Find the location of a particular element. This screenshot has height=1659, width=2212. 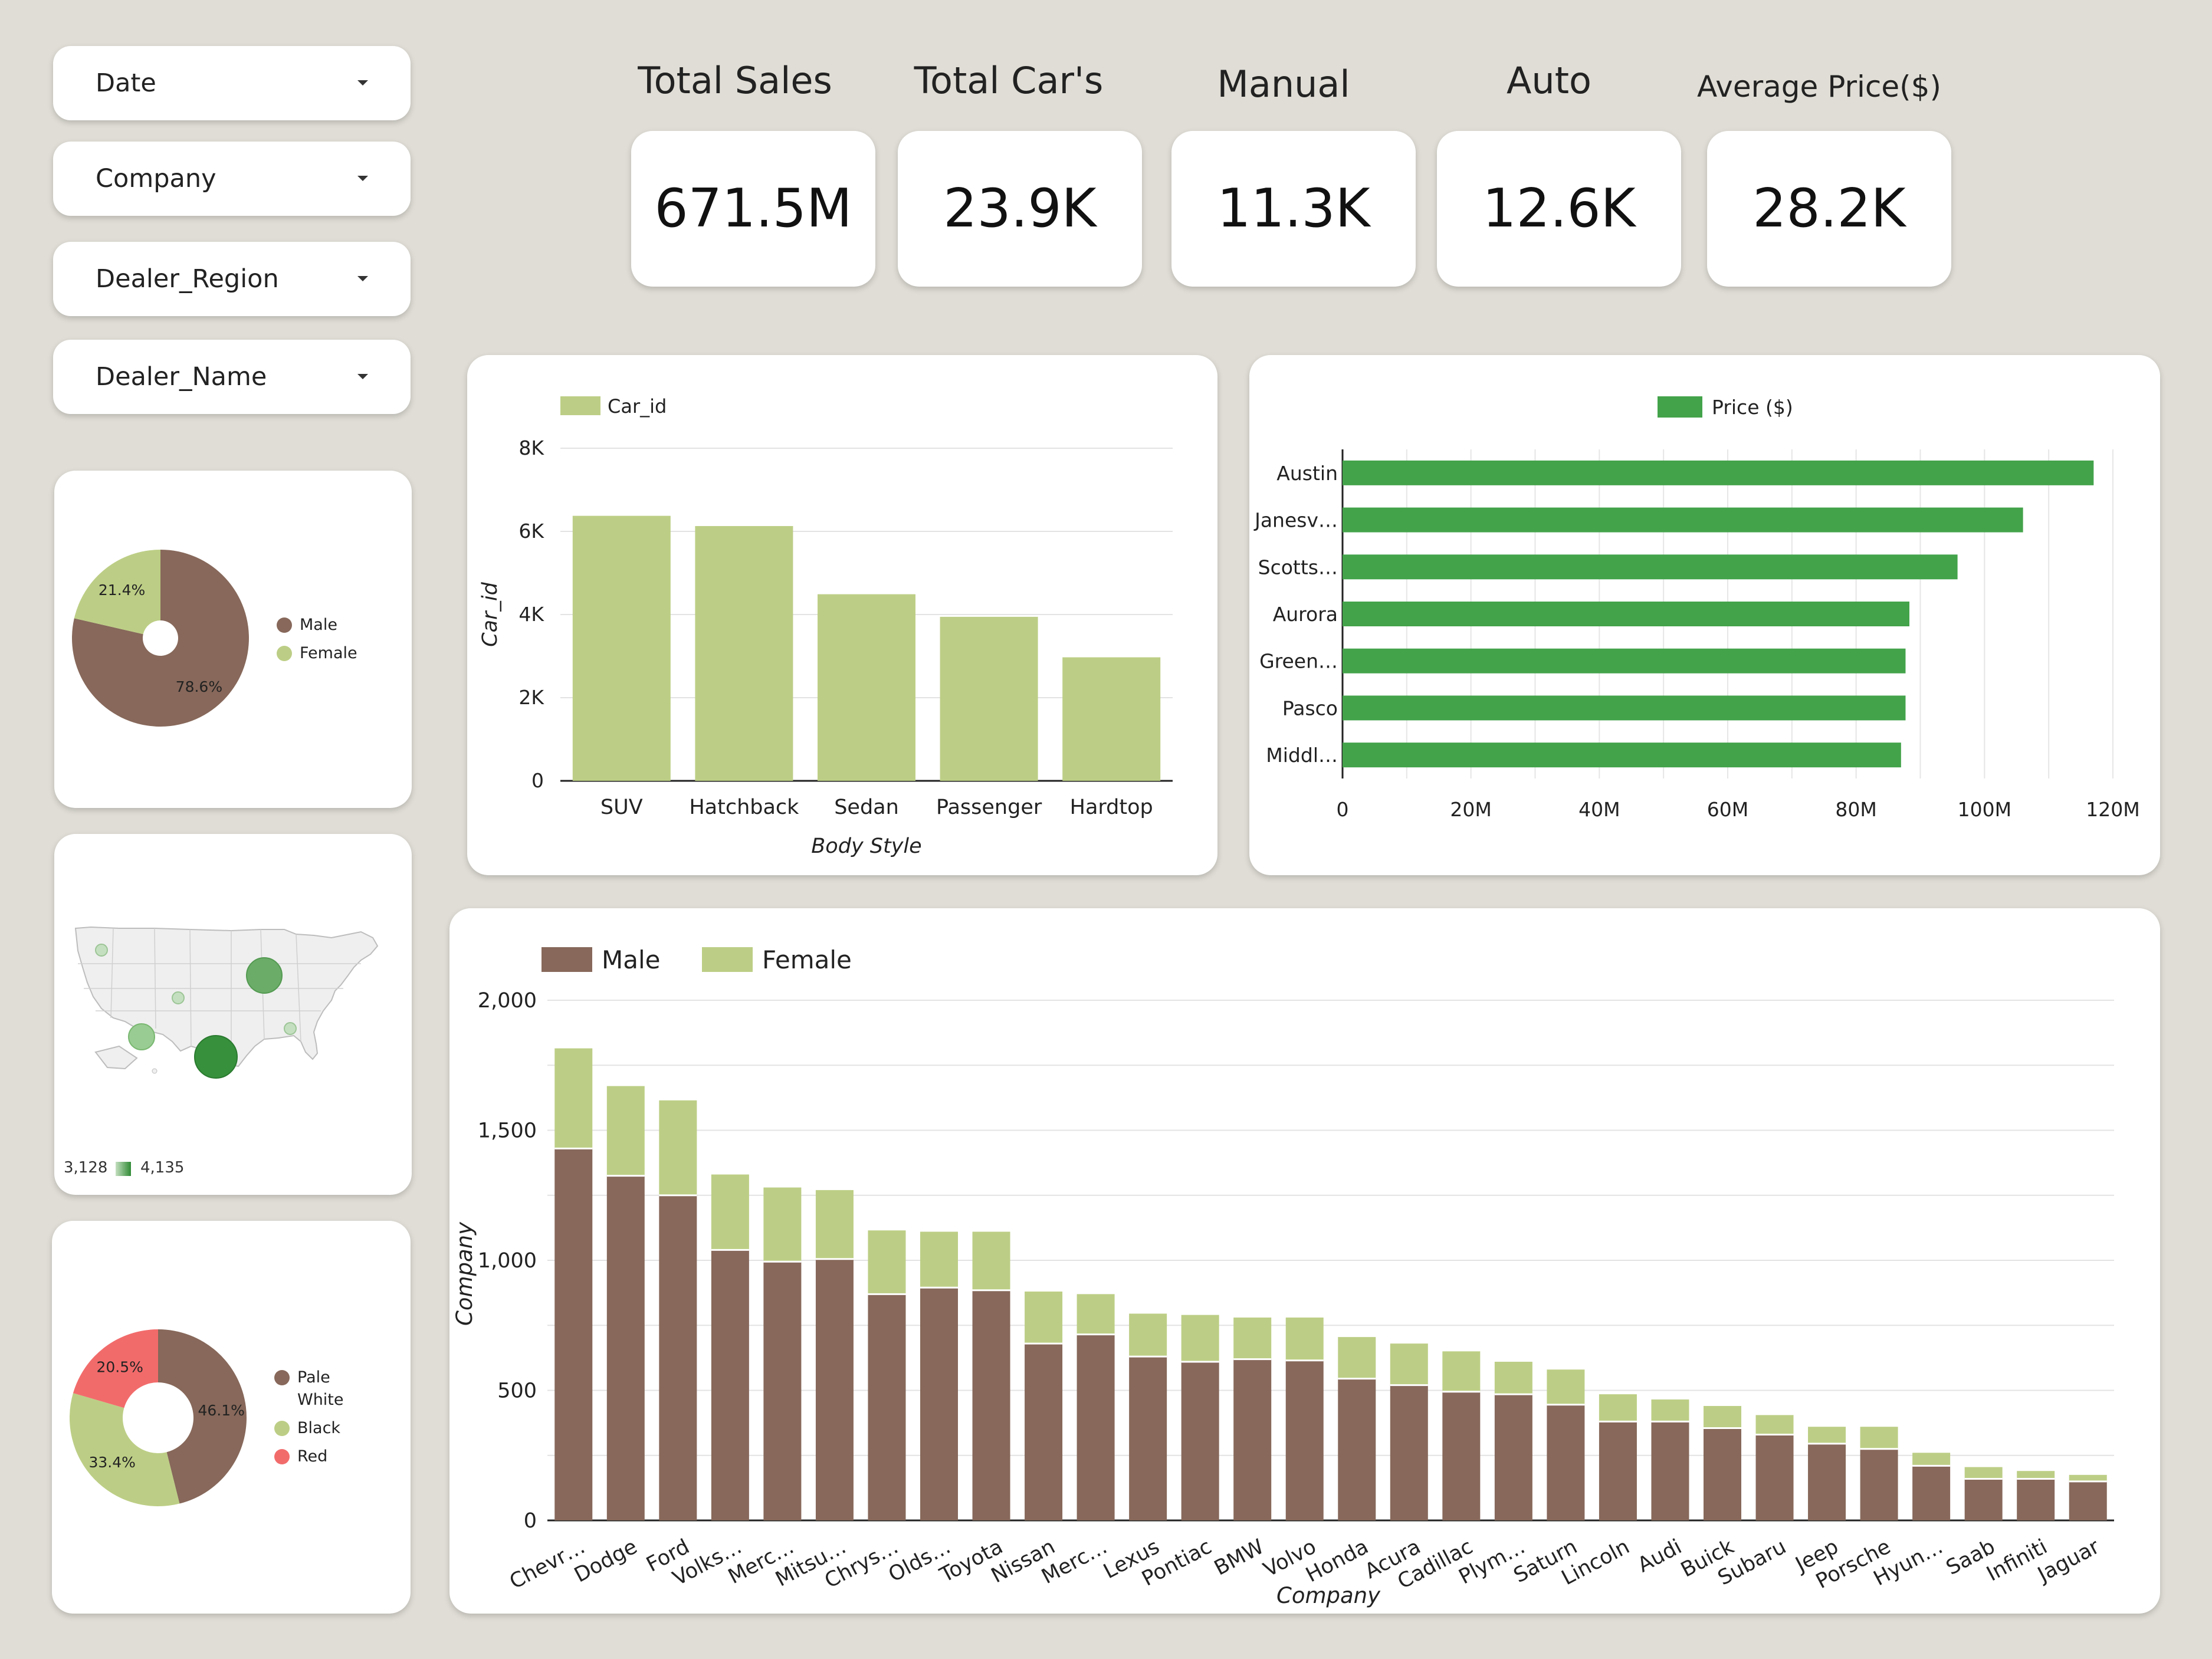

x-tick-label: Sedan is located at coordinates (866, 807).